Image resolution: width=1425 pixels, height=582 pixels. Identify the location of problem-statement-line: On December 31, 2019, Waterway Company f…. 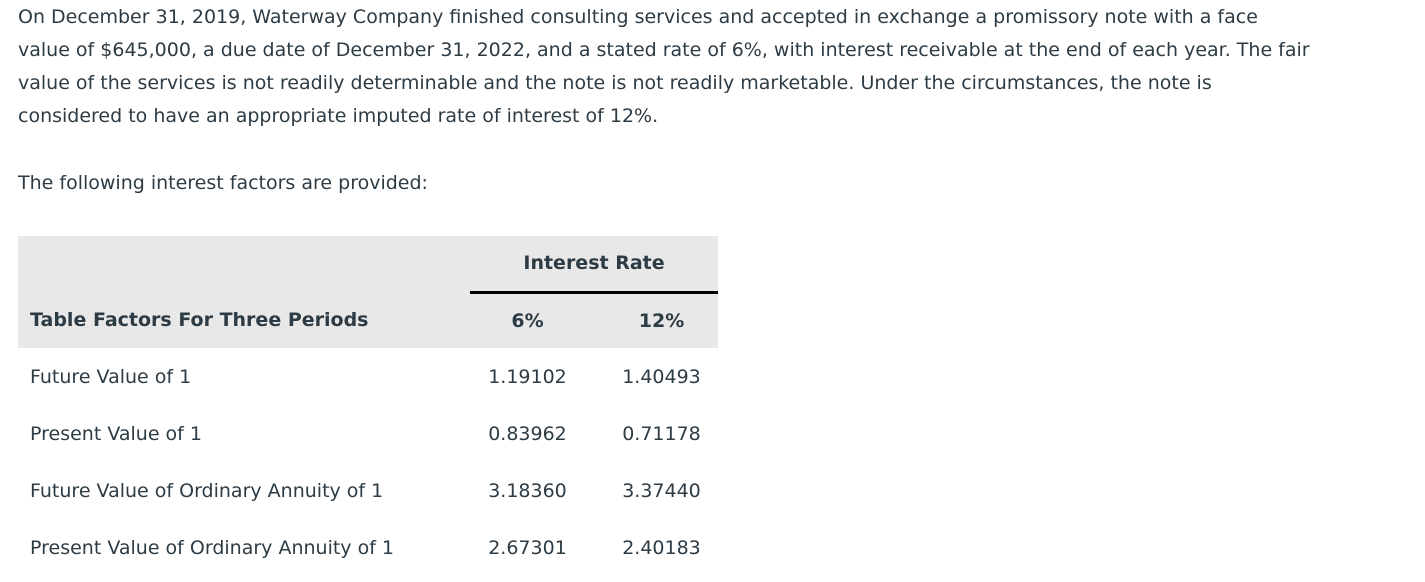
(638, 17).